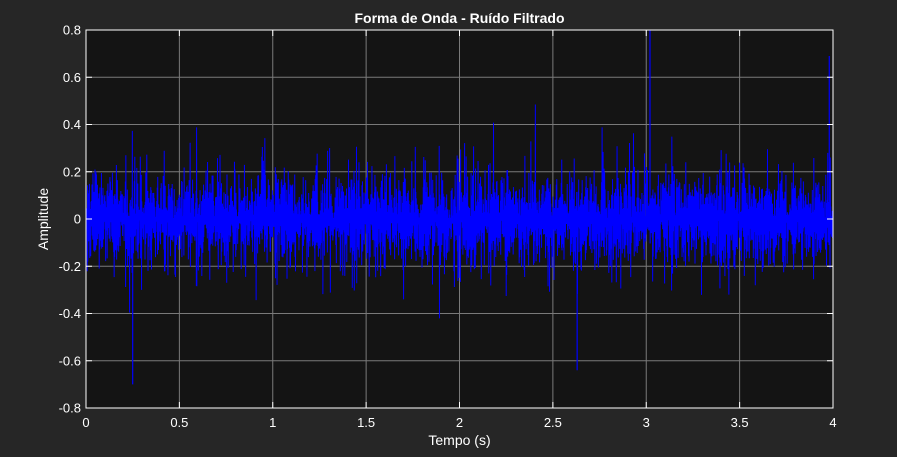  Describe the element at coordinates (77, 219) in the screenshot. I see `y-tick-label-4: 0` at that location.